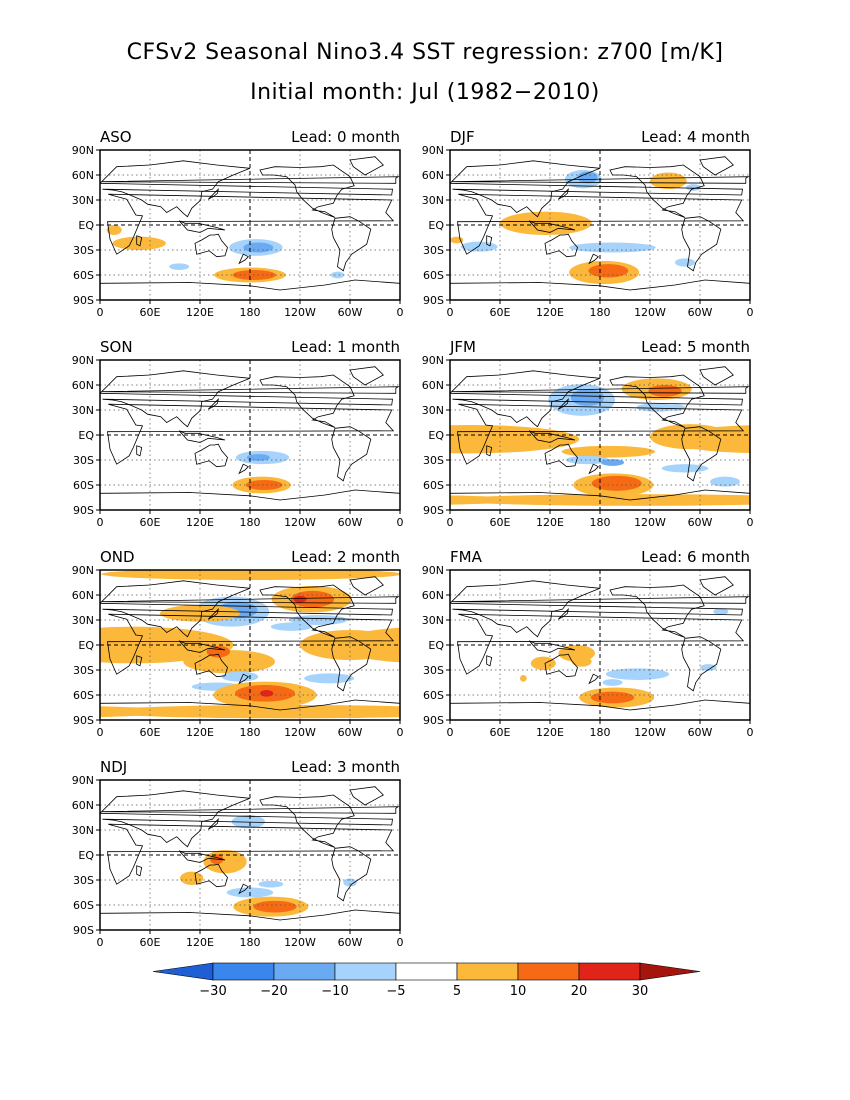  What do you see at coordinates (273, 991) in the screenshot?
I see `colorbar-label: −20` at bounding box center [273, 991].